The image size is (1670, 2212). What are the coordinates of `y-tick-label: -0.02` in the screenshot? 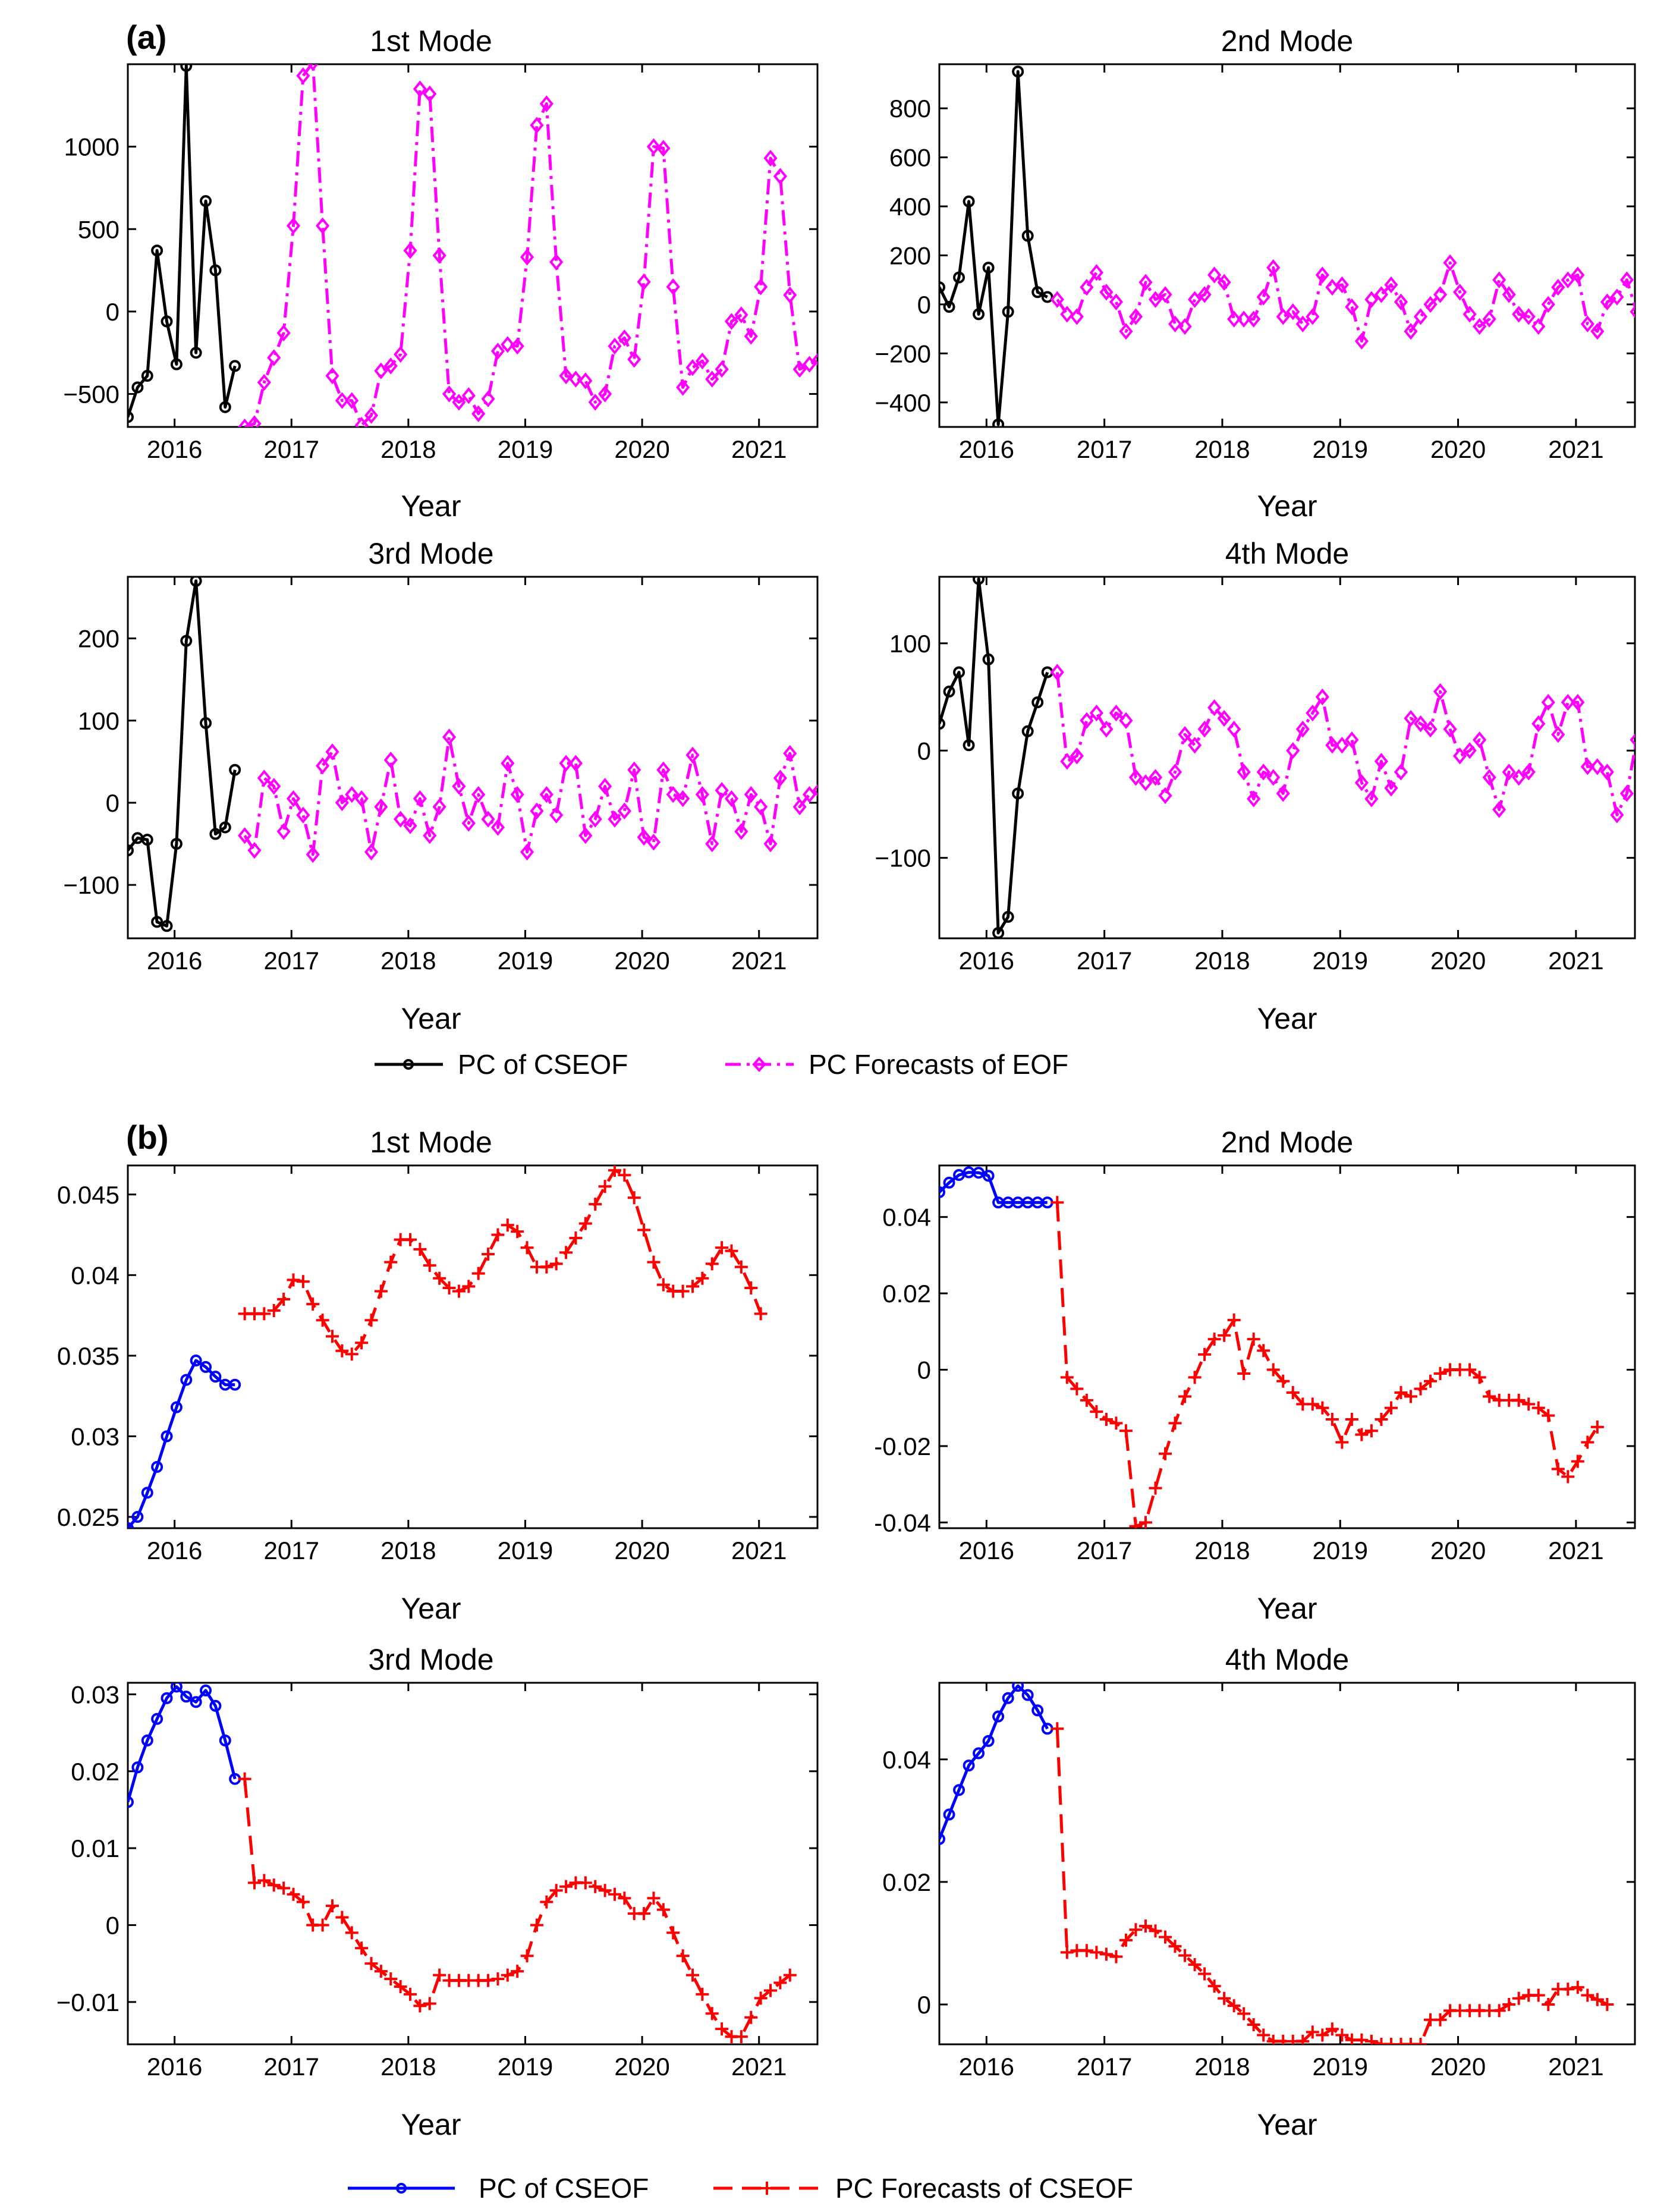 It's located at (902, 1446).